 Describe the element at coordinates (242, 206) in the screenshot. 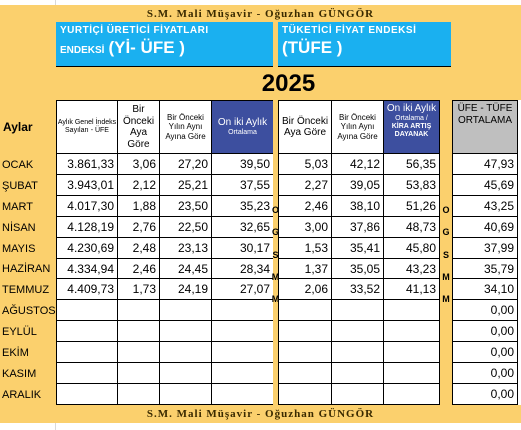

I see `table-cell-ufe-12m: 35,23` at that location.